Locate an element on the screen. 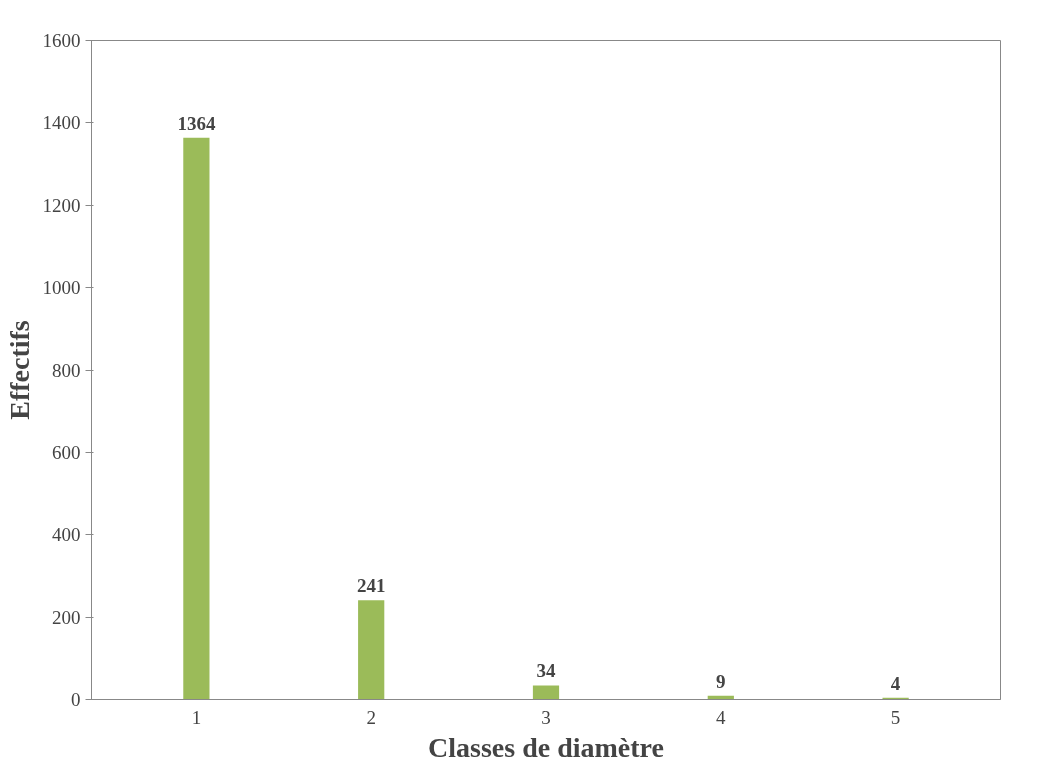 The height and width of the screenshot is (778, 1044). data-label: 241 is located at coordinates (371, 586).